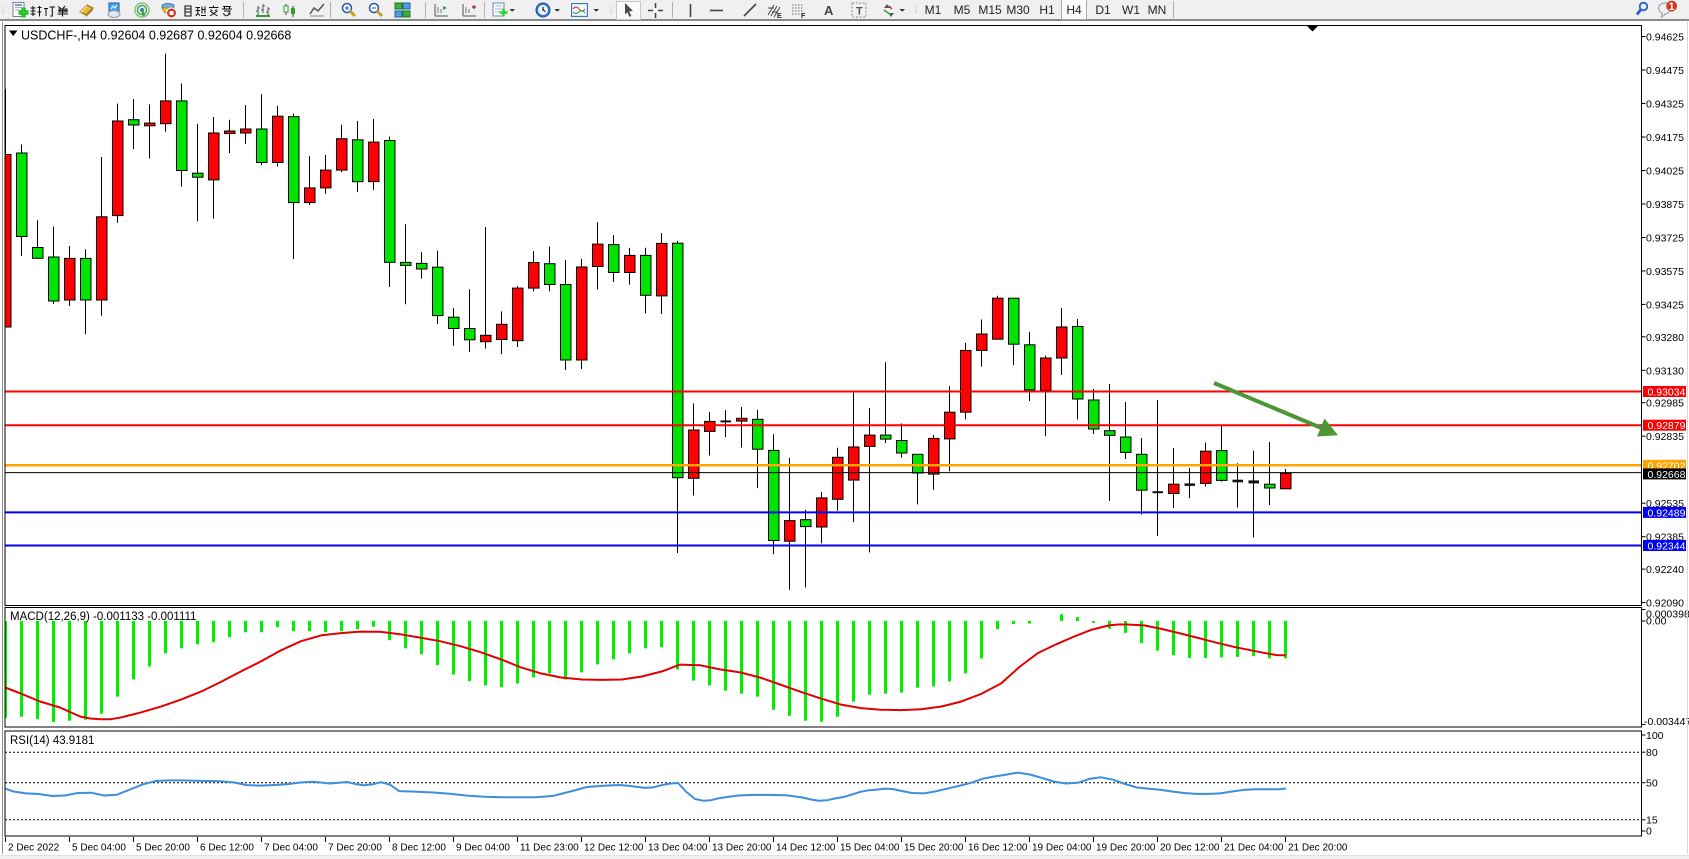 The height and width of the screenshot is (859, 1689). Describe the element at coordinates (1667, 475) in the screenshot. I see `svg-text: 0.92668` at that location.